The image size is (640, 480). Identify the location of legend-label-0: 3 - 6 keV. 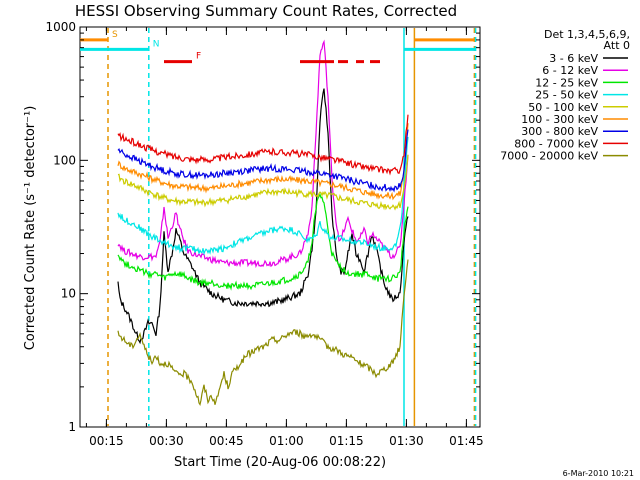
(573, 58).